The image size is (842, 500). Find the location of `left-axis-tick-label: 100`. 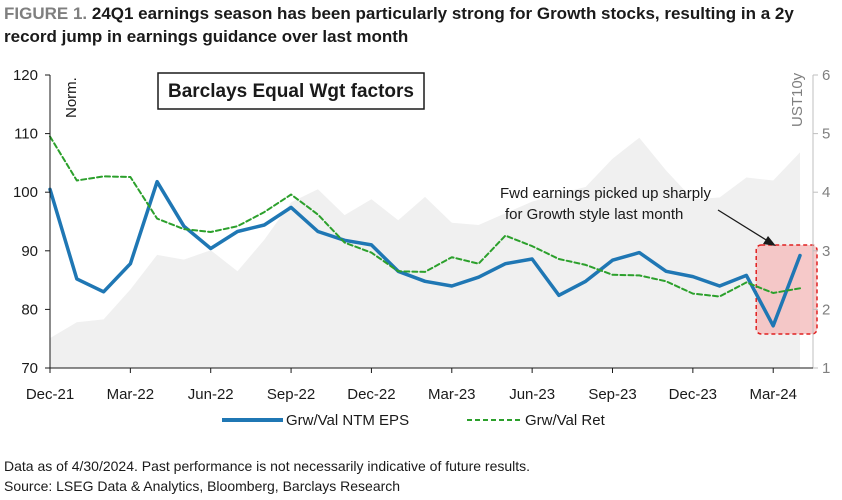

left-axis-tick-label: 100 is located at coordinates (25, 192).